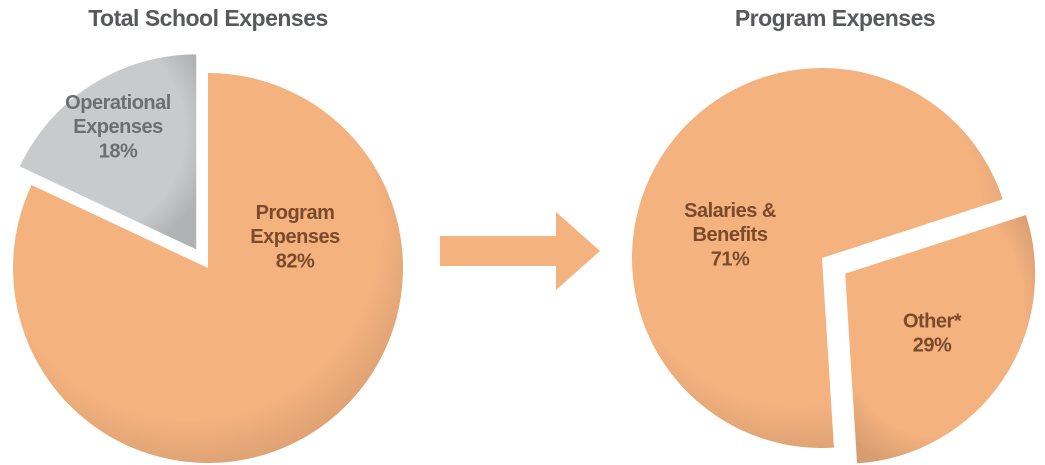 This screenshot has height=465, width=1045. Describe the element at coordinates (118, 115) in the screenshot. I see `slice-label: Operational Expenses` at that location.